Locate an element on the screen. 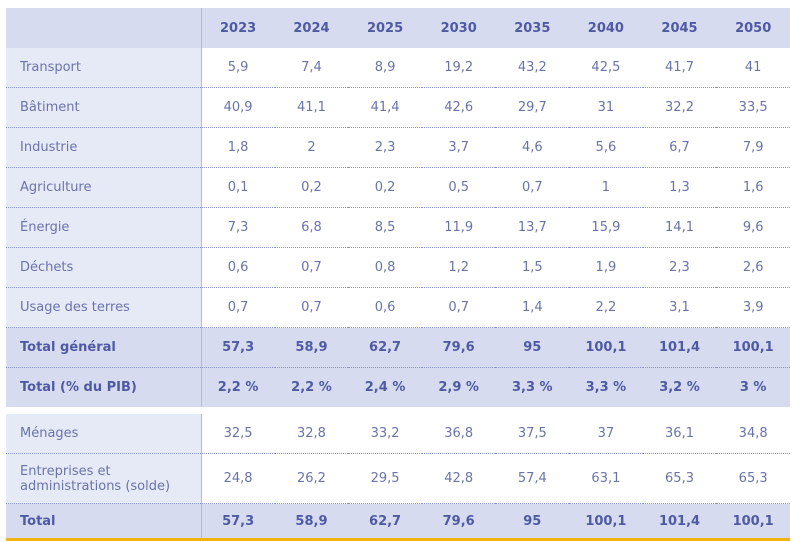 This screenshot has width=800, height=541. table-cell: 41,1 is located at coordinates (311, 107).